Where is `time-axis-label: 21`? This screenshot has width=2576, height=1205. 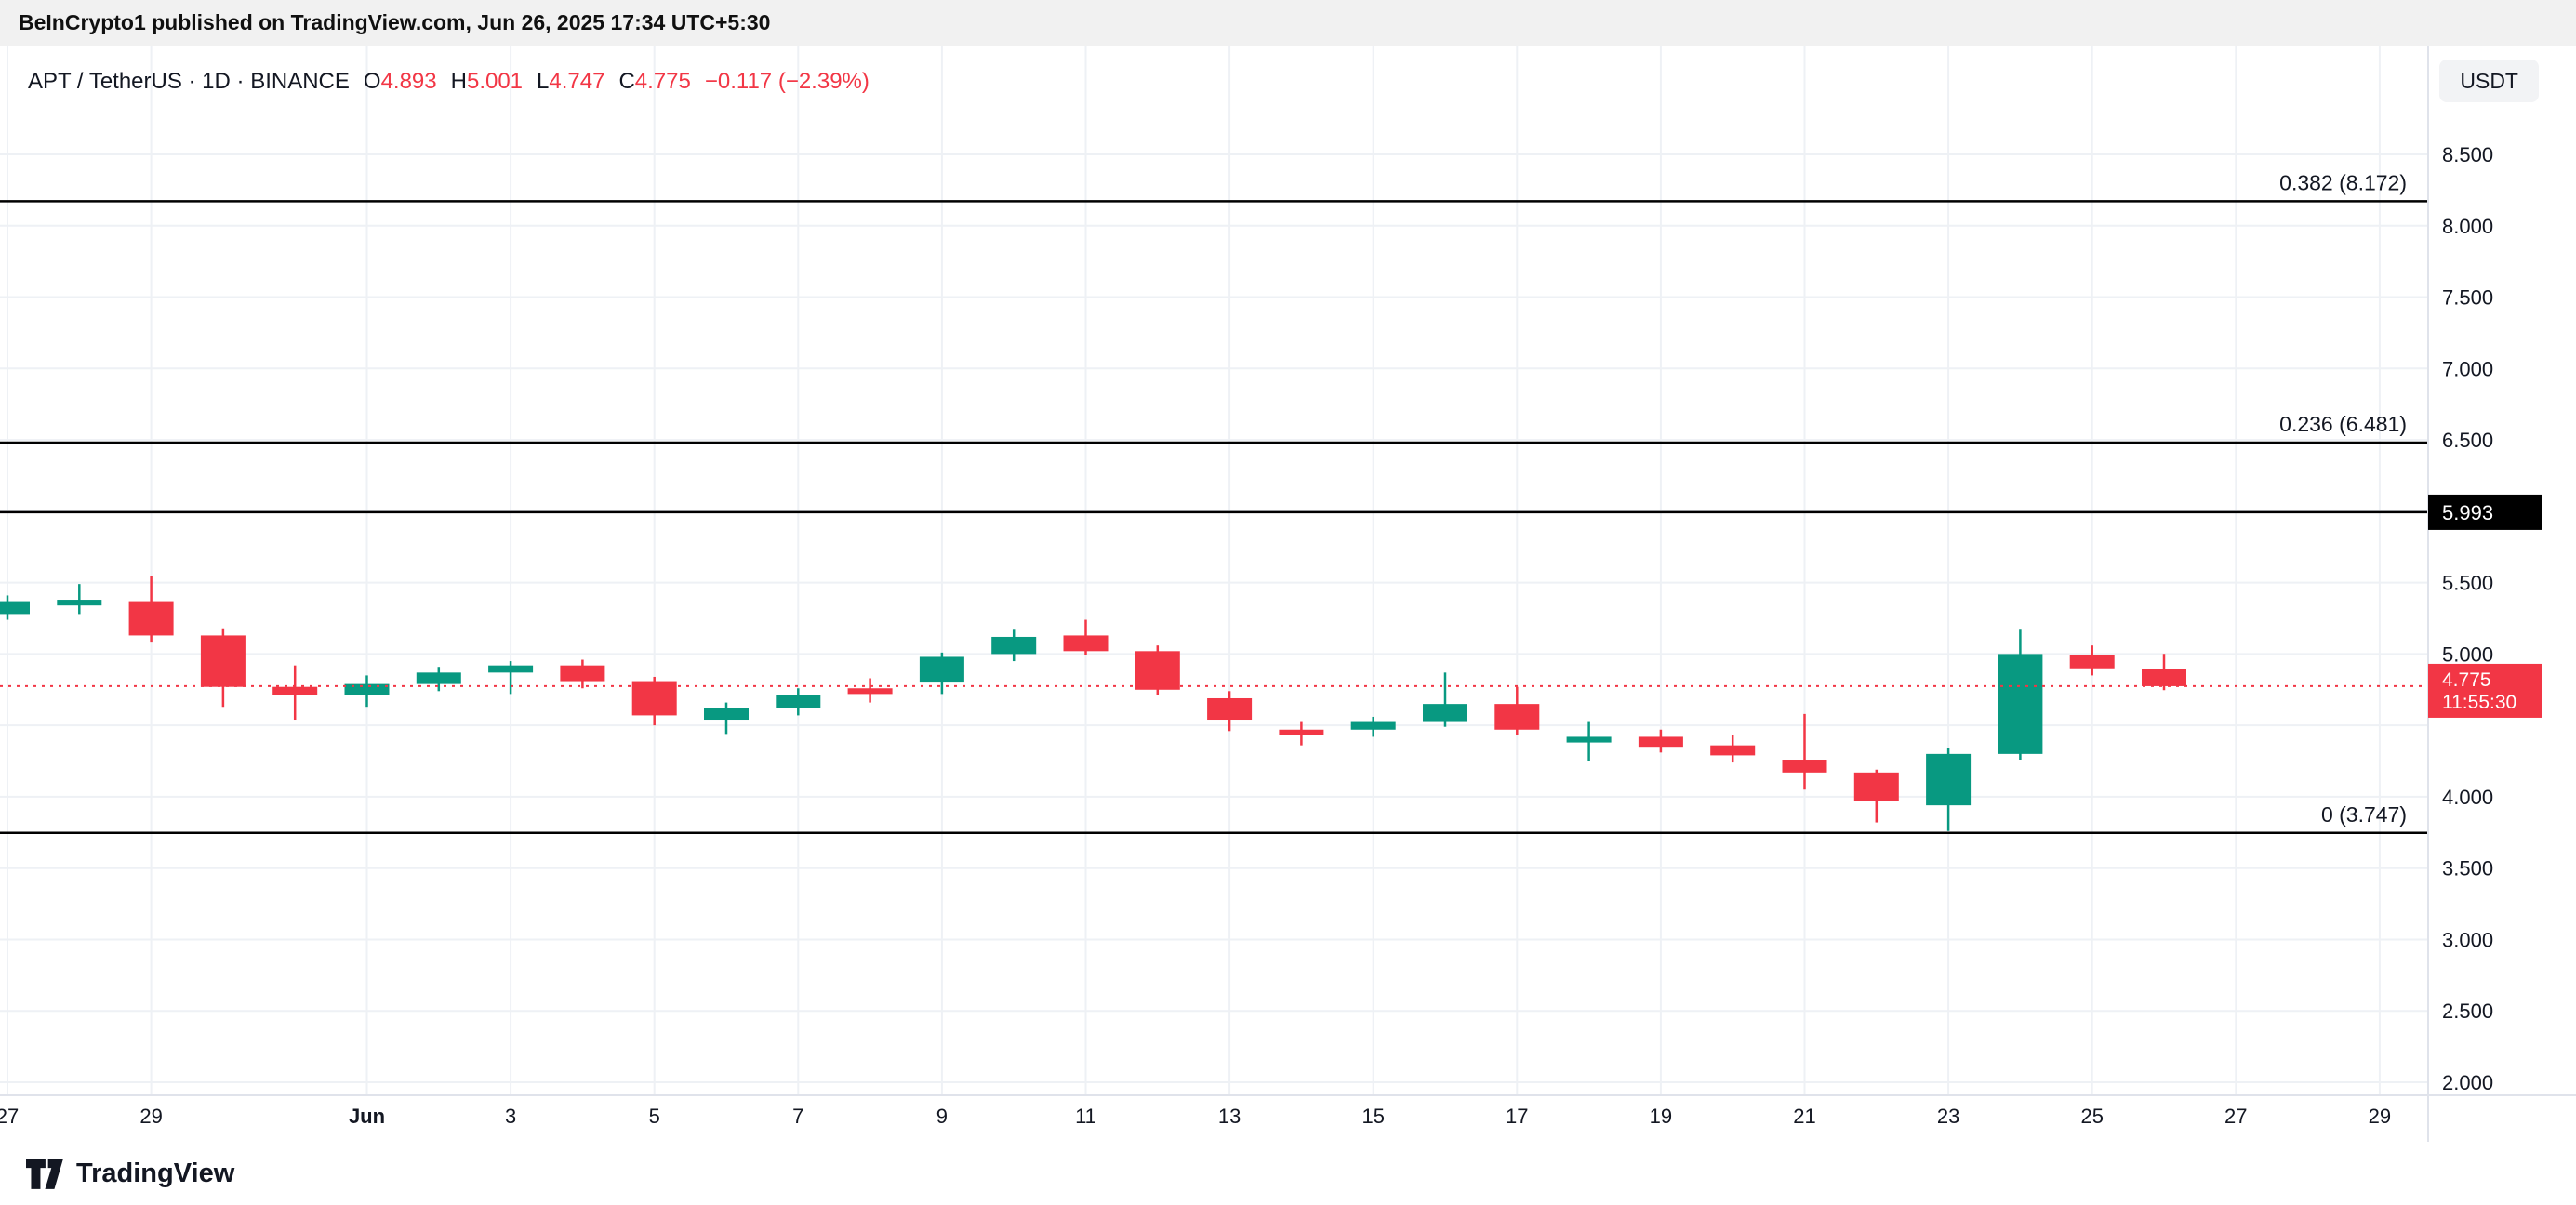 time-axis-label: 21 is located at coordinates (1804, 1116).